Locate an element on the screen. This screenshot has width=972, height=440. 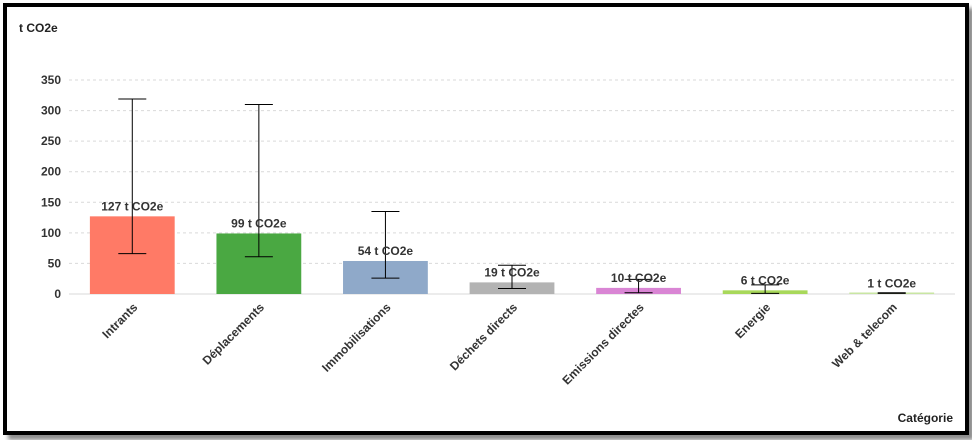
data-label: 6 t CO2e is located at coordinates (765, 280).